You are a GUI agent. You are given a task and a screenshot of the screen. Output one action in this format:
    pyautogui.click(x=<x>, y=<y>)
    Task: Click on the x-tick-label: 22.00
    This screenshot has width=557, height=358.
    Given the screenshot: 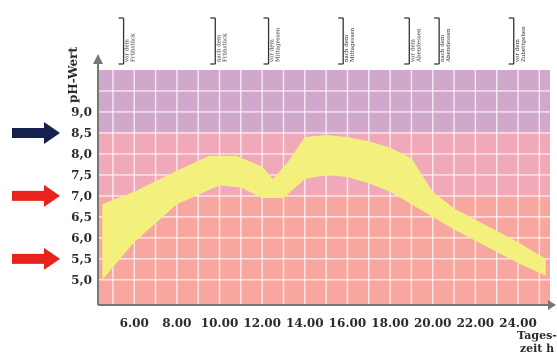 What is the action you would take?
    pyautogui.click(x=476, y=323)
    